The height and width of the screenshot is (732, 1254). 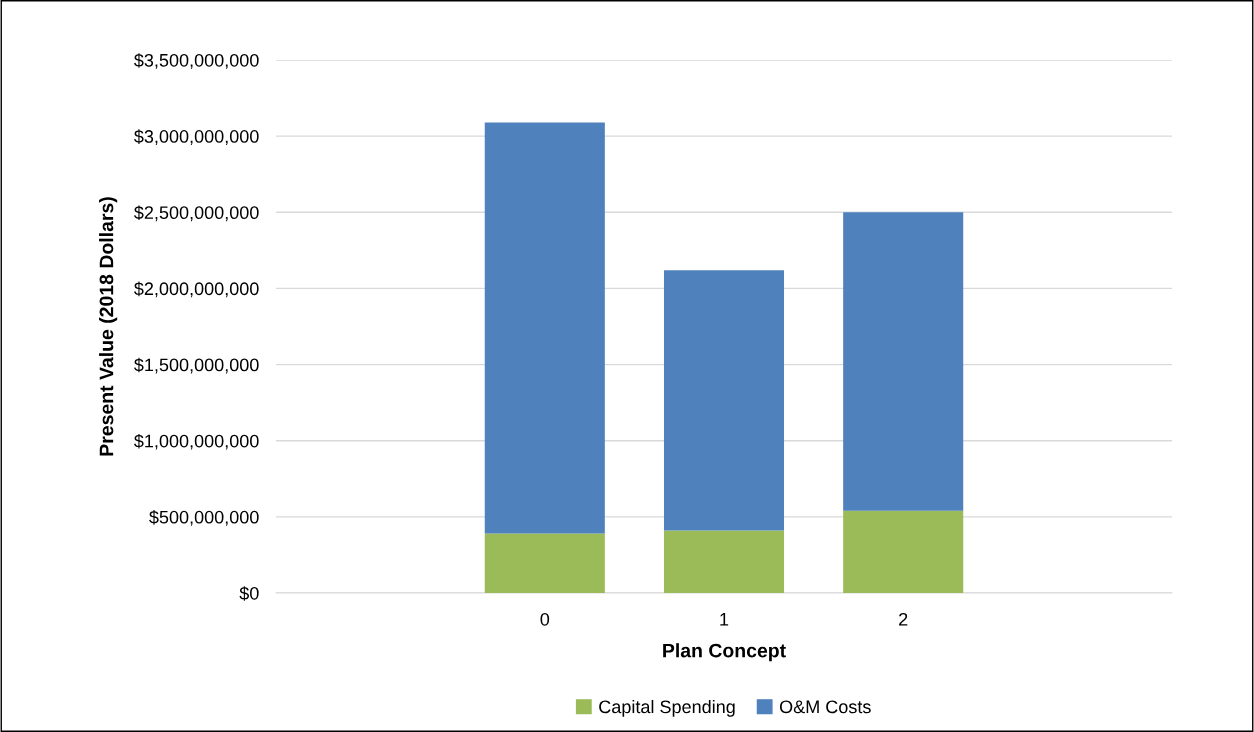 I want to click on y-tick-label: $0, so click(x=249, y=593).